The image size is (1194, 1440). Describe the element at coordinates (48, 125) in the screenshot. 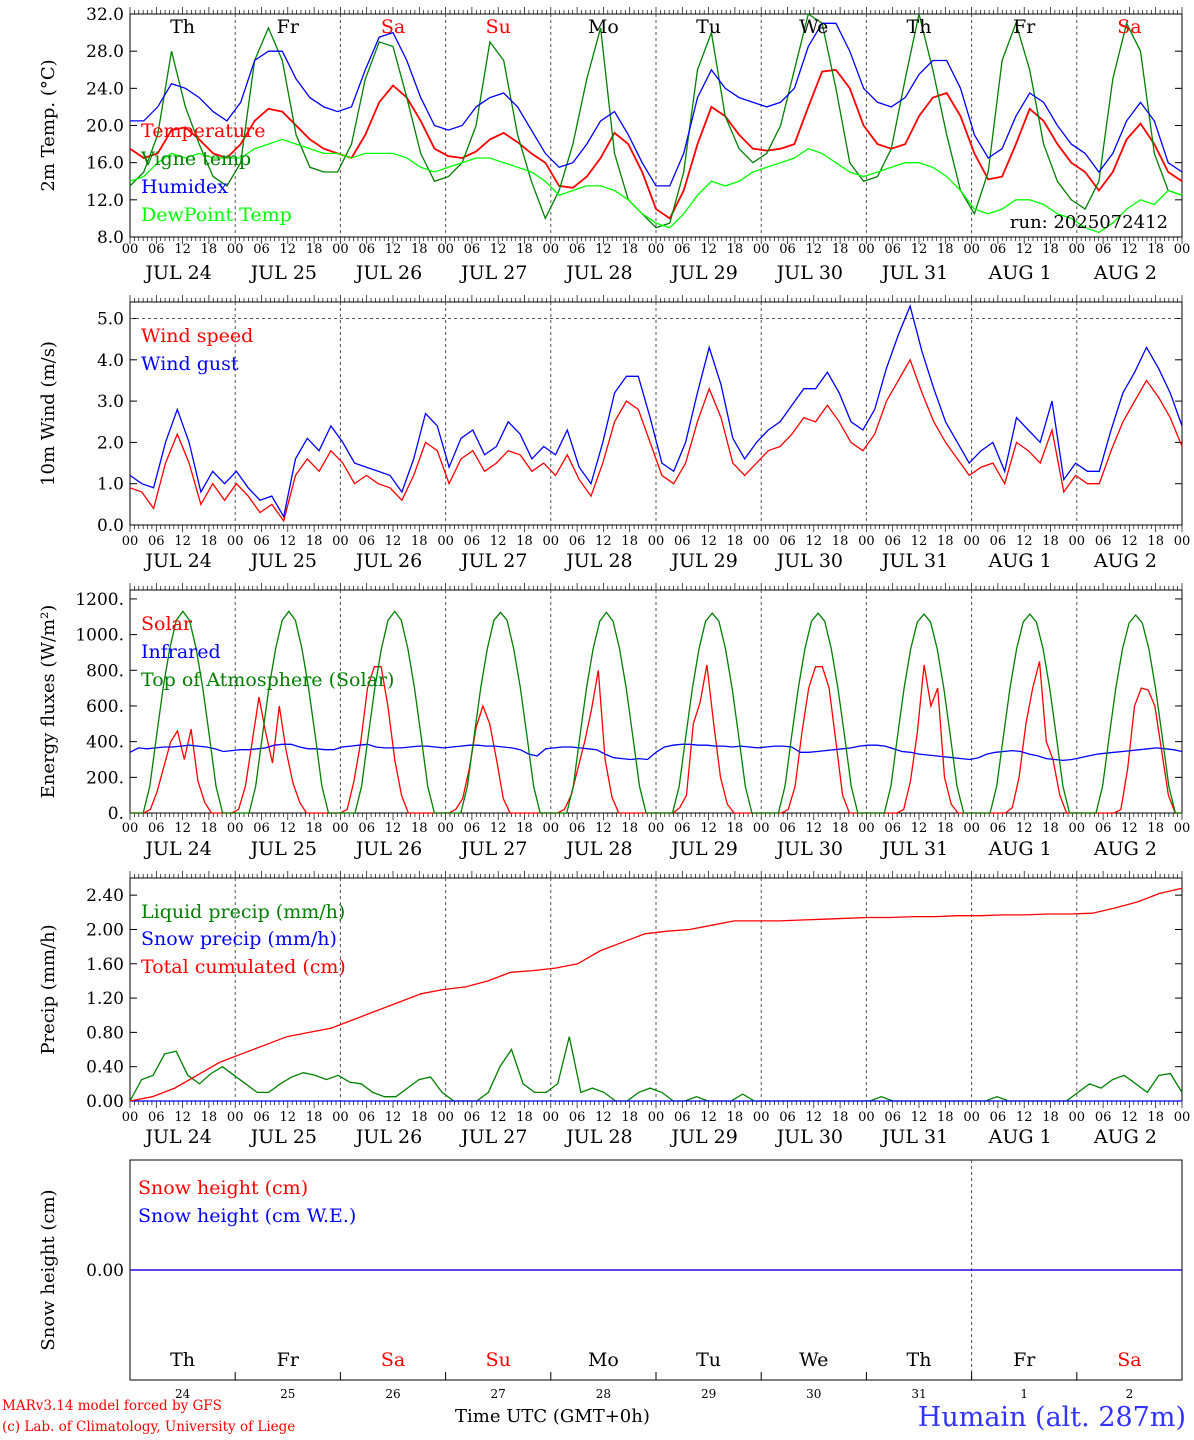

I see `y-axis-label: 2m Temp. (°C)` at that location.